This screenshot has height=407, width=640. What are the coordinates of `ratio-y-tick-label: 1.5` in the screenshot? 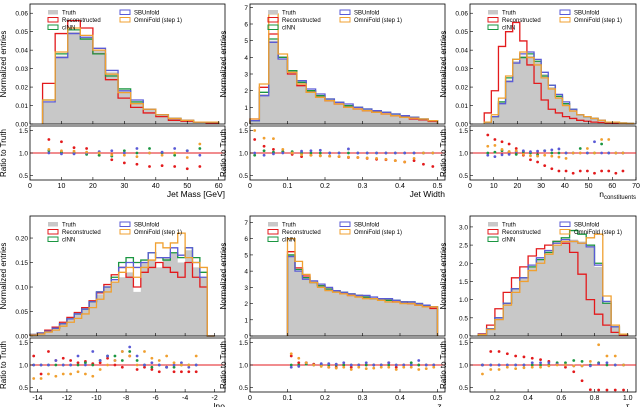 It's located at (463, 343).